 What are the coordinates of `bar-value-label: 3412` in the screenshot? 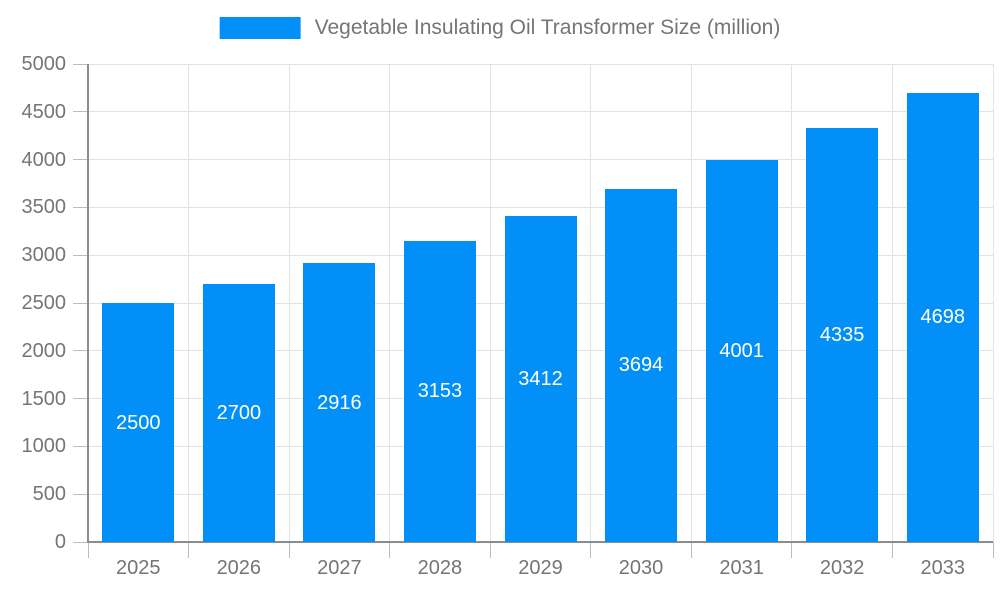 It's located at (540, 378).